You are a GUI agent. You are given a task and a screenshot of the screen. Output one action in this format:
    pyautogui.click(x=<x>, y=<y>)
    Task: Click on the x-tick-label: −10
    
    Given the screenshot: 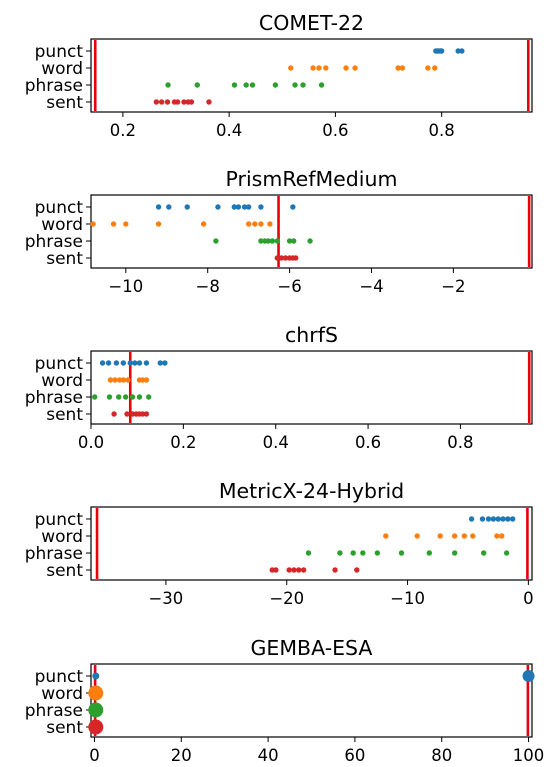 What is the action you would take?
    pyautogui.click(x=407, y=598)
    